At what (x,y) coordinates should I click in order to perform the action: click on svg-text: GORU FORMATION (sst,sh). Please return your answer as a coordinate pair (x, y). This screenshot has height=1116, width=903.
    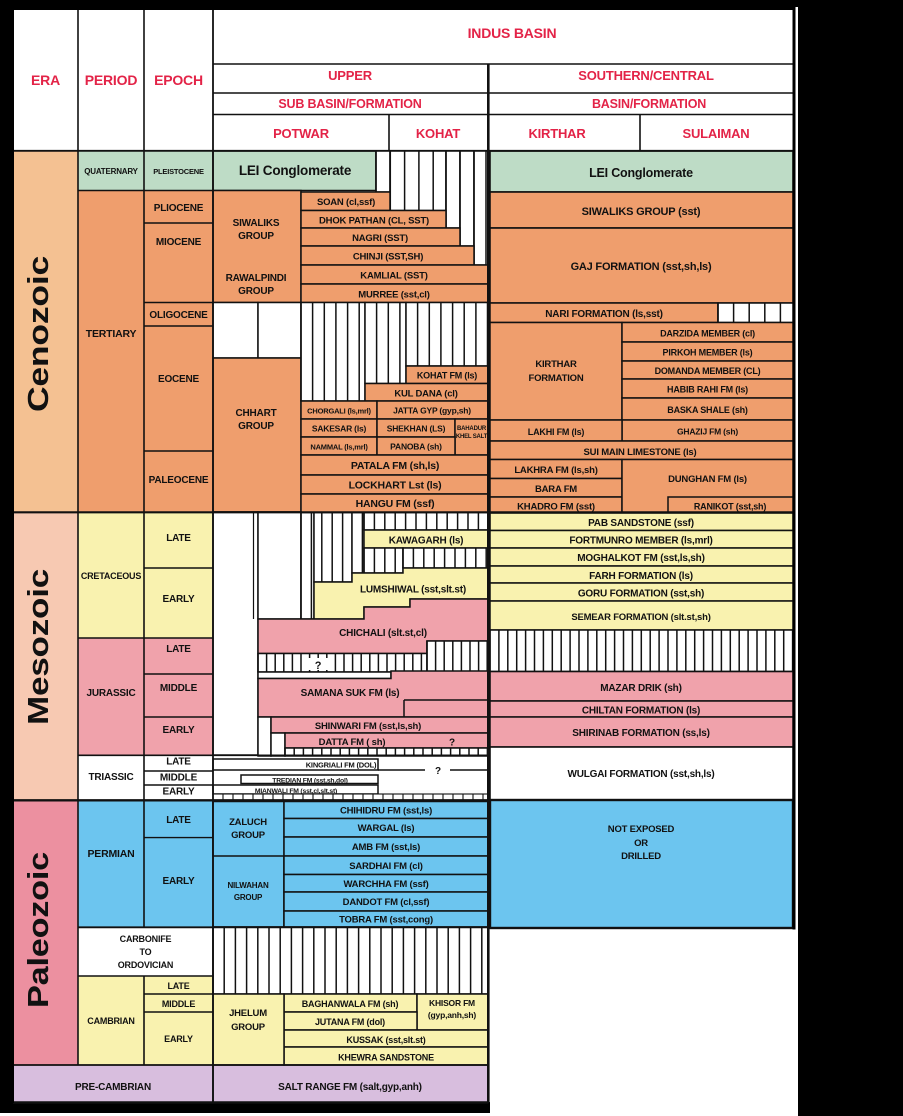
    Looking at the image, I should click on (641, 594).